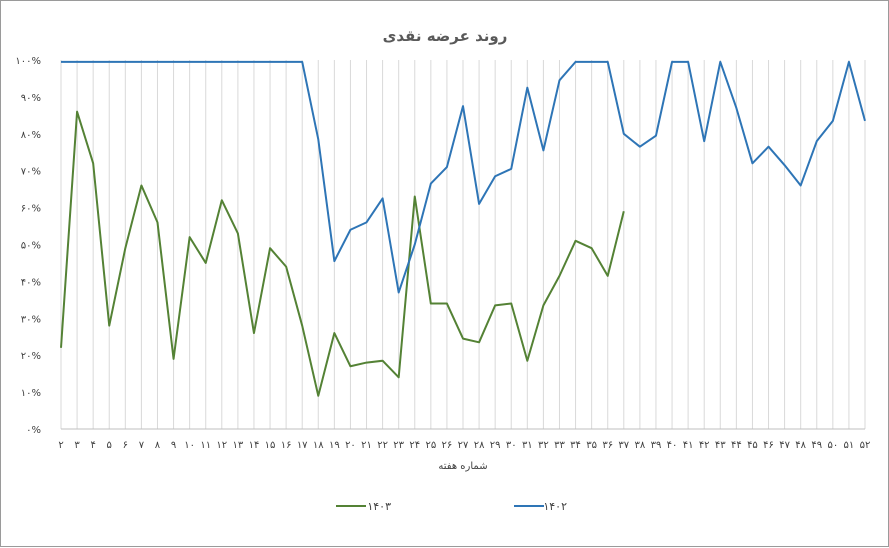 Image resolution: width=889 pixels, height=548 pixels. I want to click on x-tick-label: ۲۵, so click(430, 445).